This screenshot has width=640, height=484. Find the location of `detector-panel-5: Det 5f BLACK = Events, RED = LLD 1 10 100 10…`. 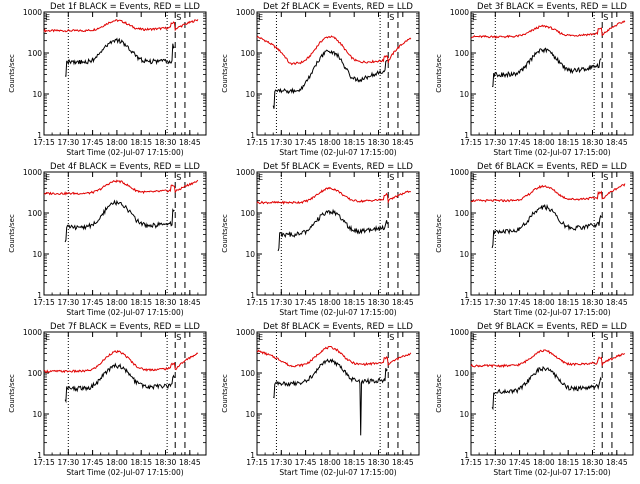

detector-panel-5: Det 5f BLACK = Events, RED = LLD 1 10 100 10… is located at coordinates (319, 240).